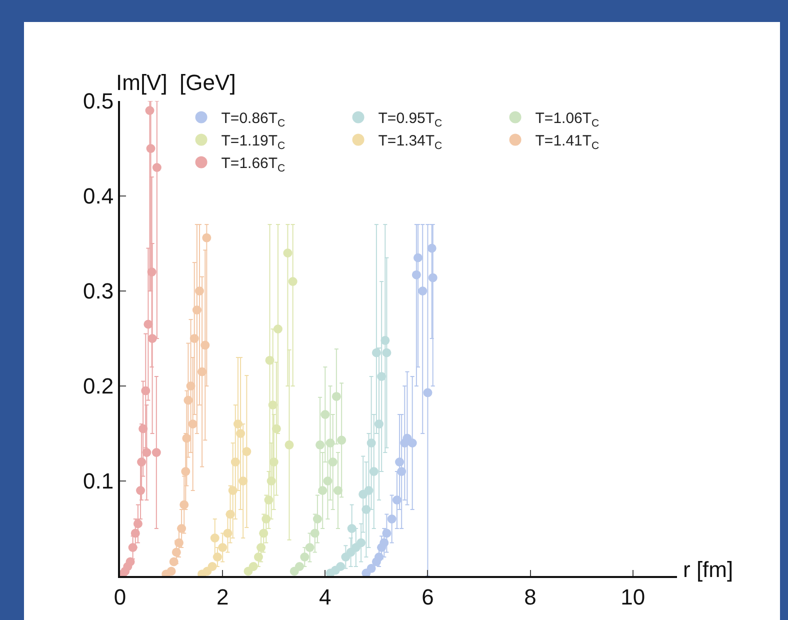 The width and height of the screenshot is (788, 620). What do you see at coordinates (253, 142) in the screenshot?
I see `legend-label: T=1.19T$_{C}$` at bounding box center [253, 142].